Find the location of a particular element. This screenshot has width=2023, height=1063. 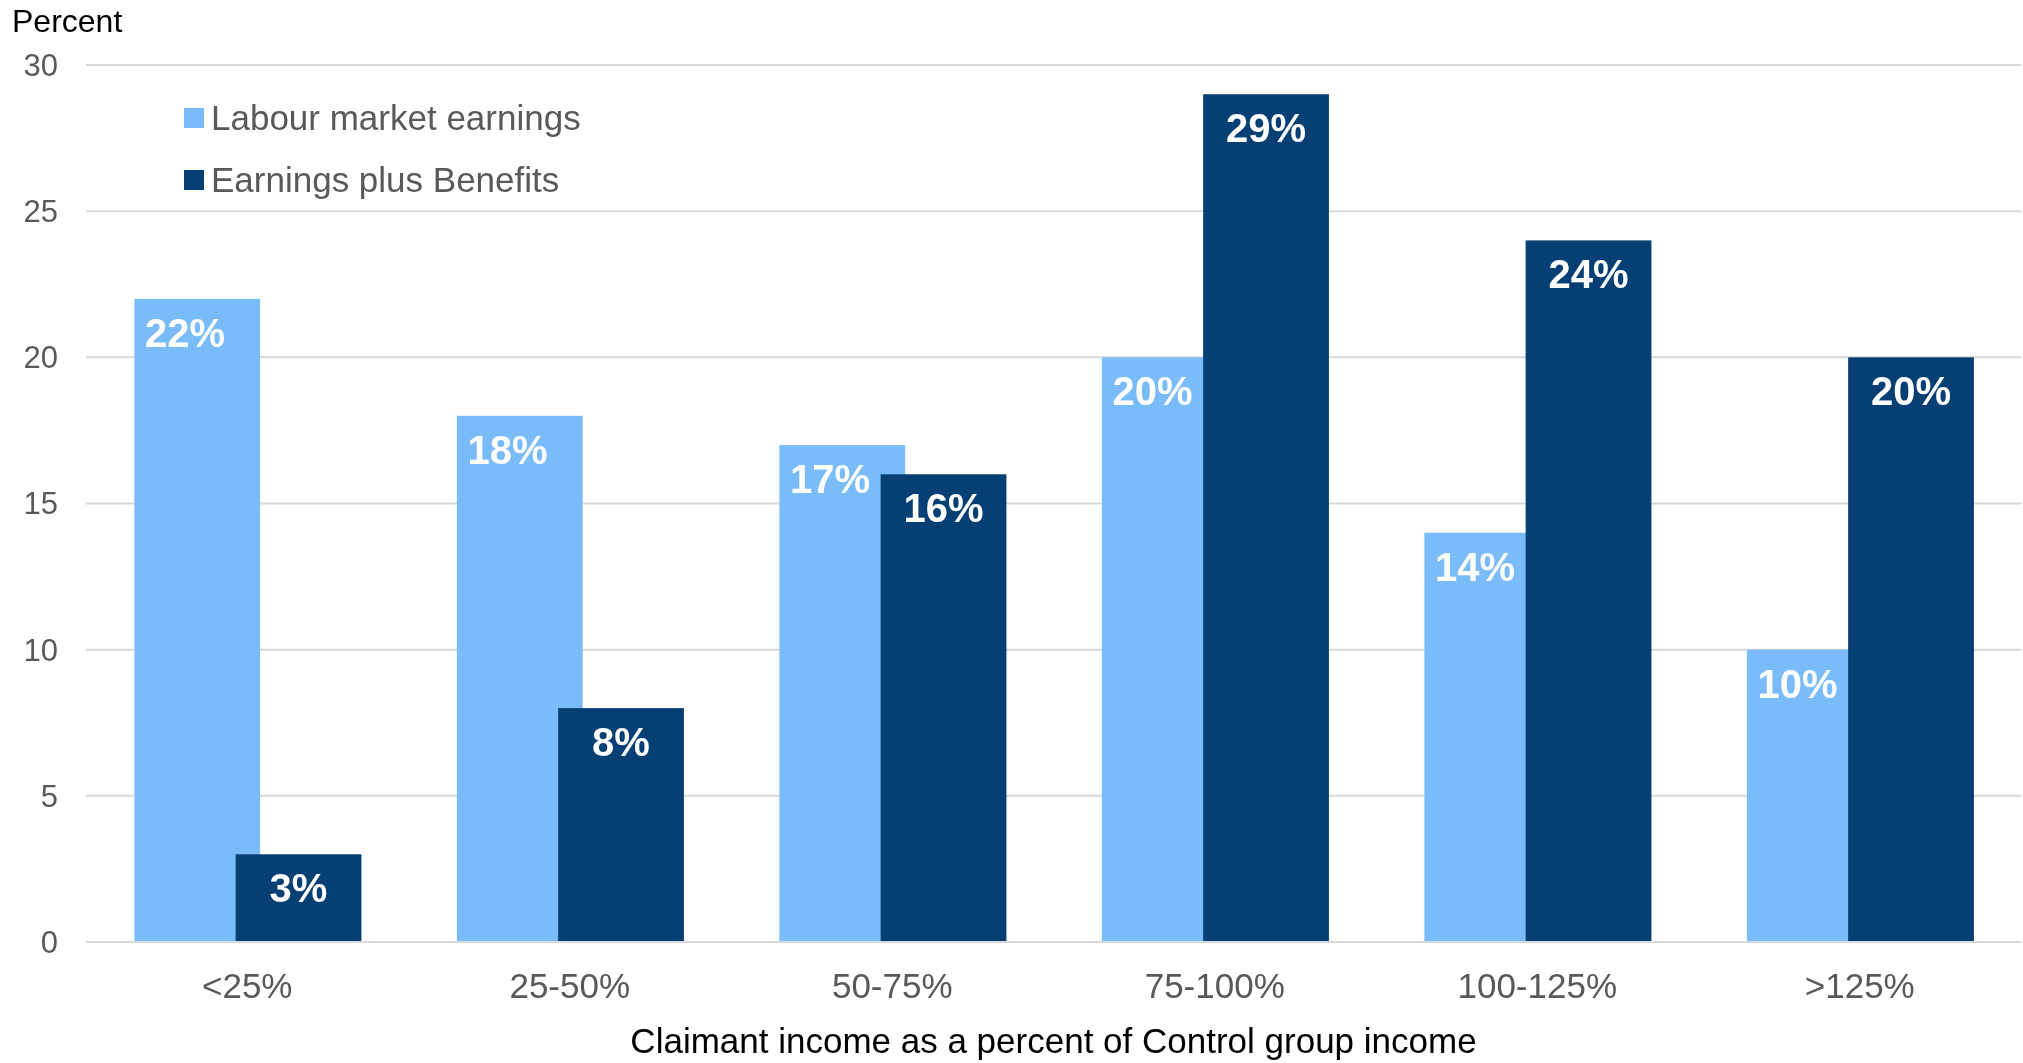

y-tick-label: 25 is located at coordinates (40, 212).